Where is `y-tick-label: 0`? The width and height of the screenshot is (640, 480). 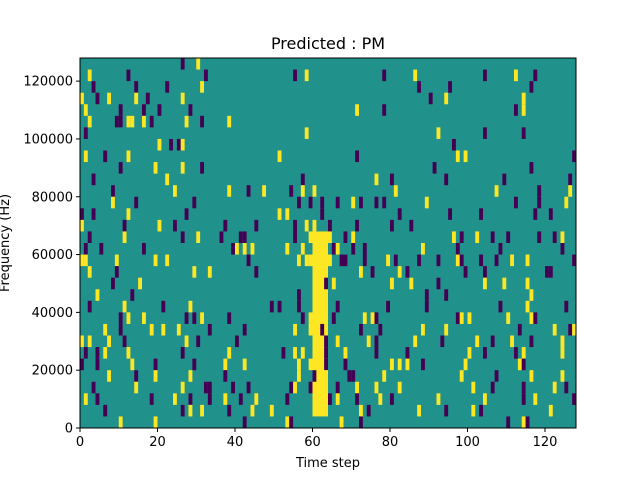 y-tick-label: 0 is located at coordinates (69, 429).